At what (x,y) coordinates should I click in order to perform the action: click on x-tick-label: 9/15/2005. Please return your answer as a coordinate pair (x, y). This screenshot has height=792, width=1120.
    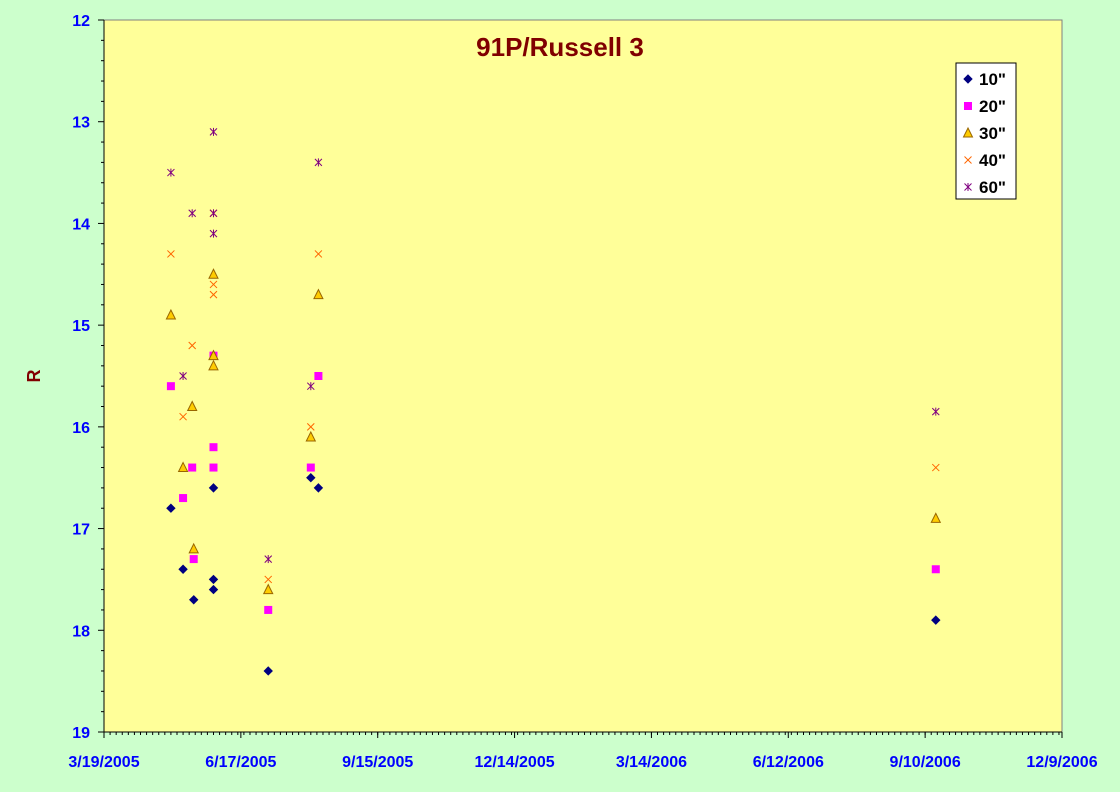
    Looking at the image, I should click on (377, 762).